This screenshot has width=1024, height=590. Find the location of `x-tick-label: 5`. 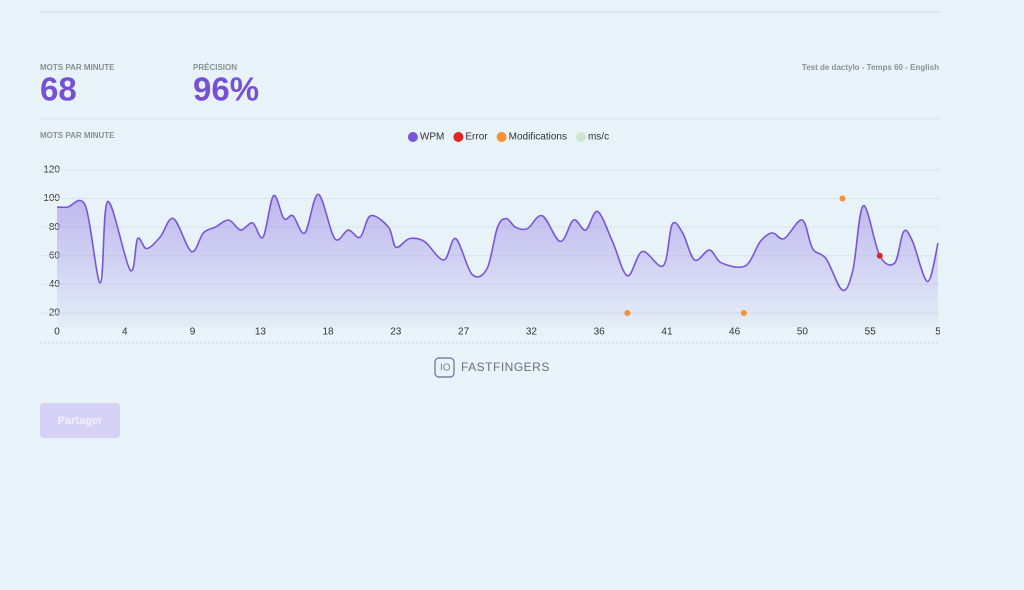

x-tick-label: 5 is located at coordinates (938, 332).